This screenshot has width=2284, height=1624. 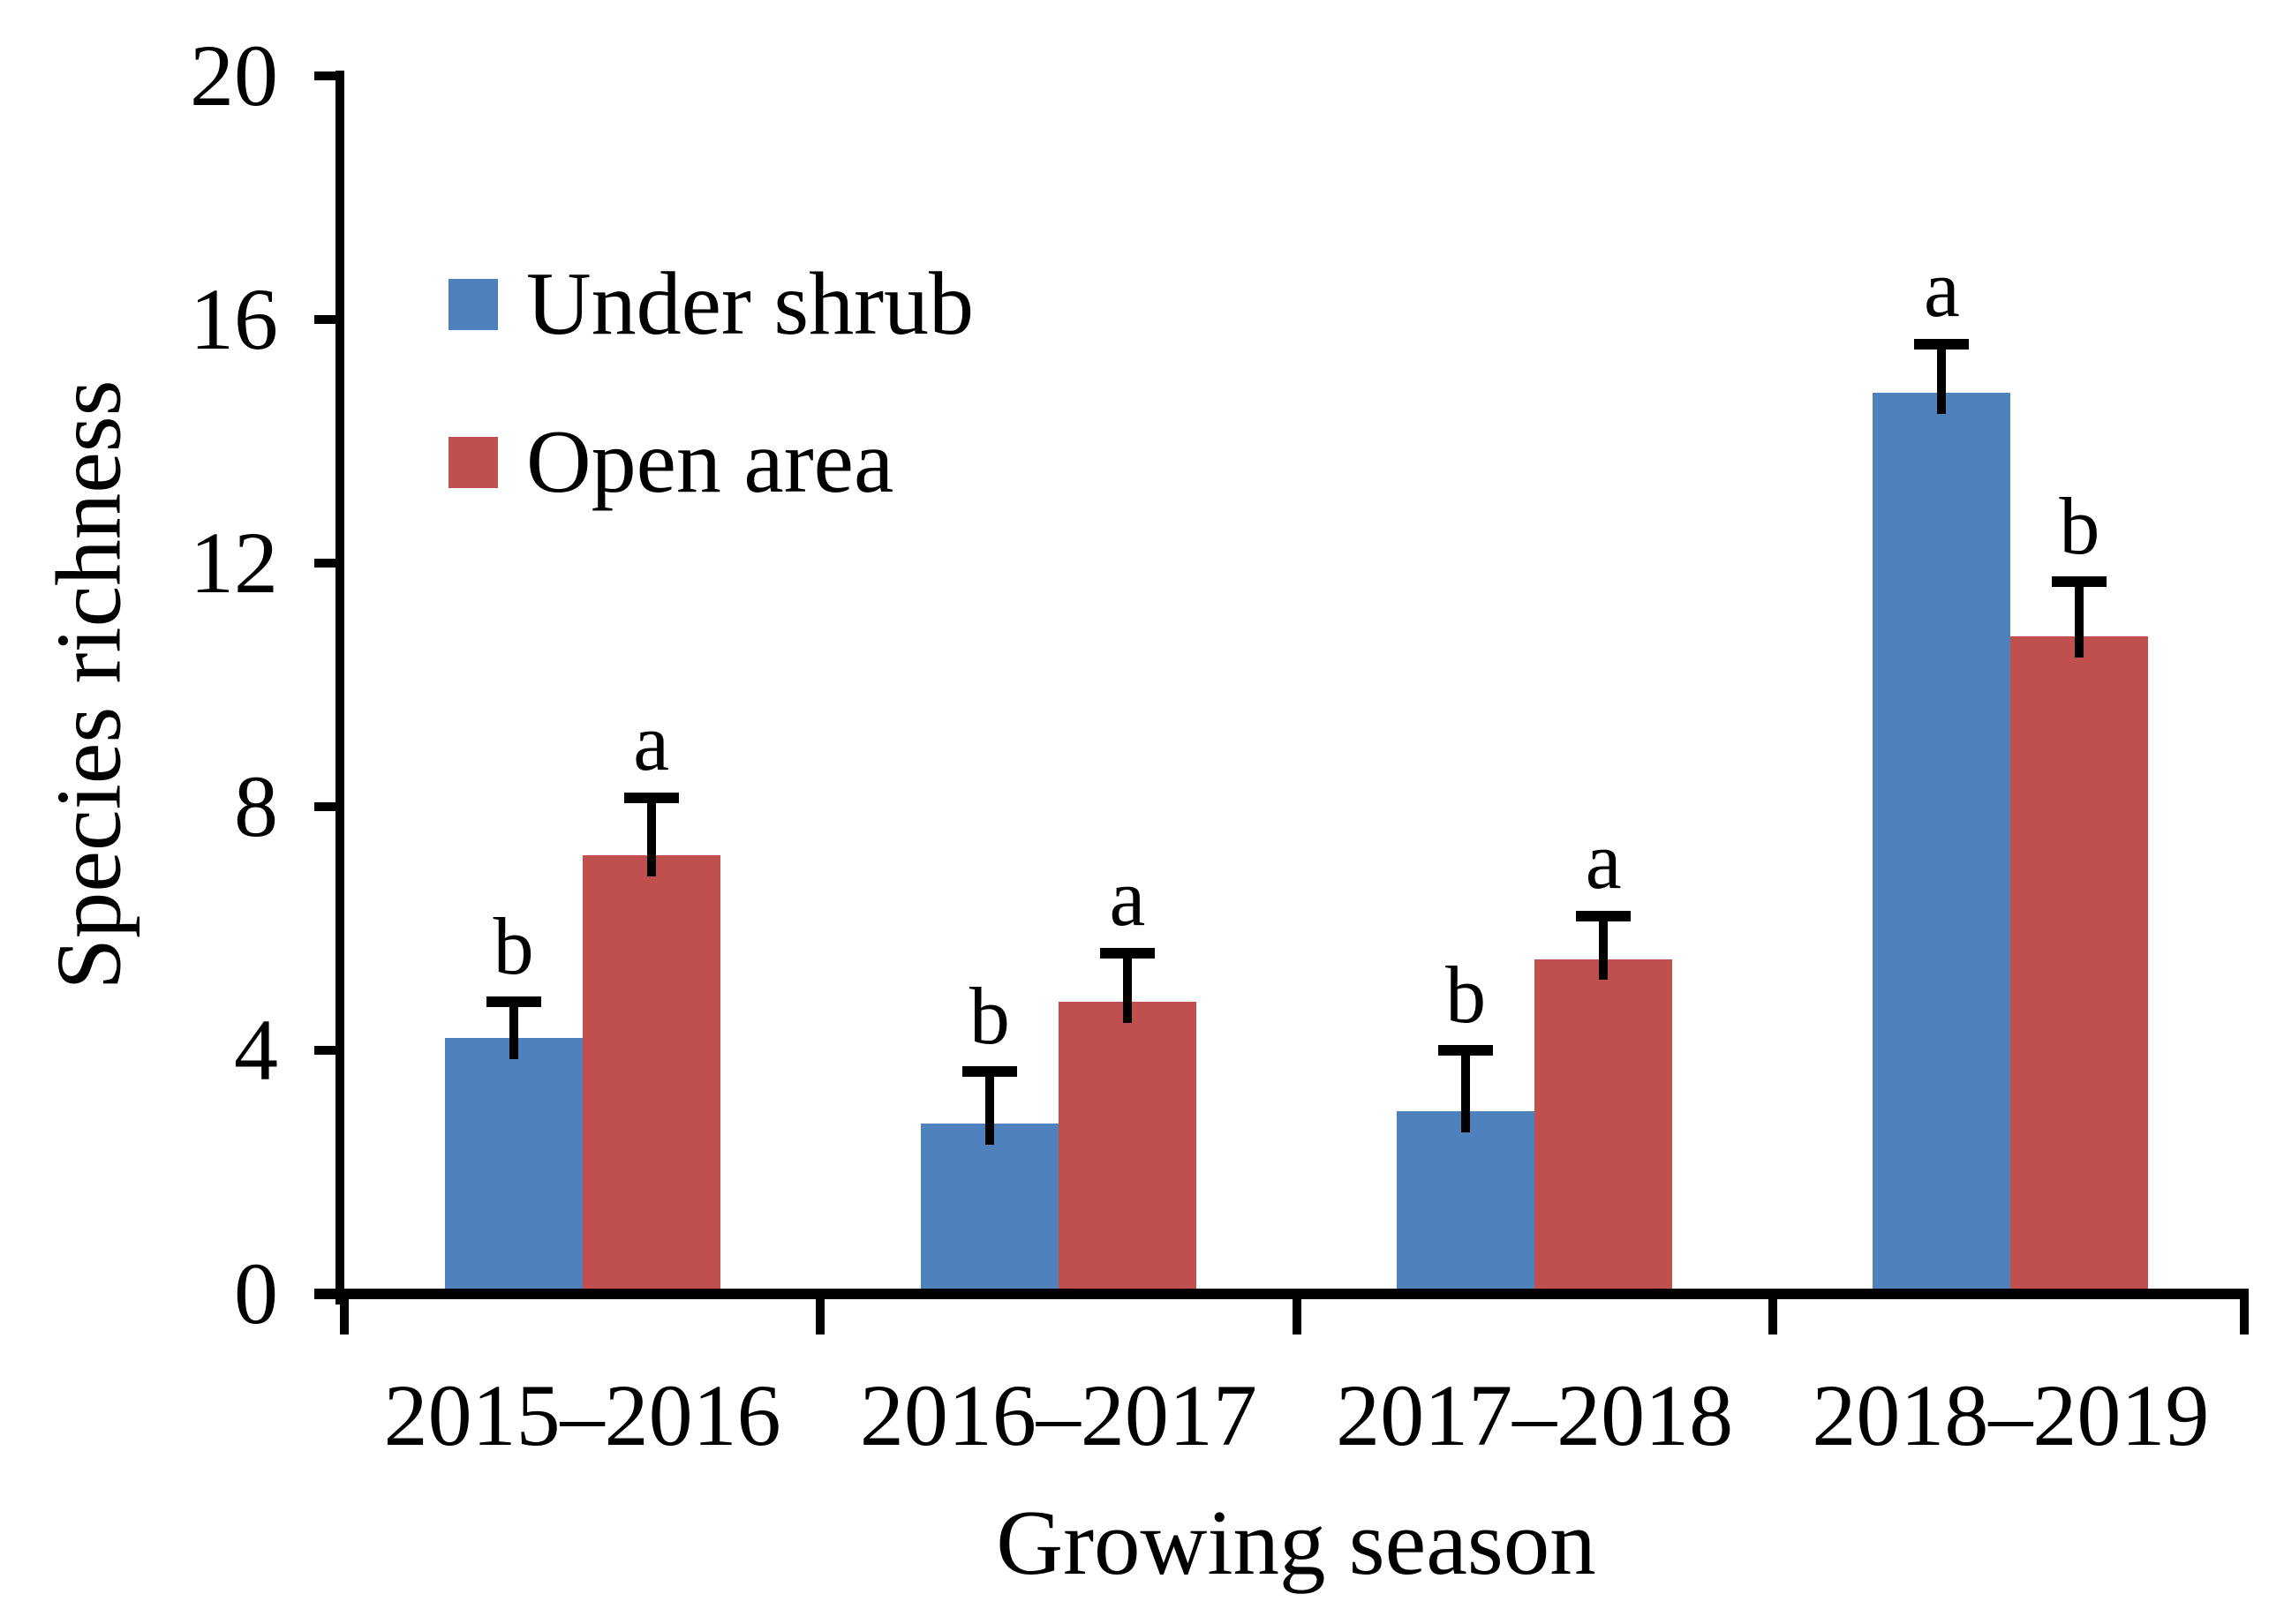 I want to click on y-axis-line, so click(x=339, y=687).